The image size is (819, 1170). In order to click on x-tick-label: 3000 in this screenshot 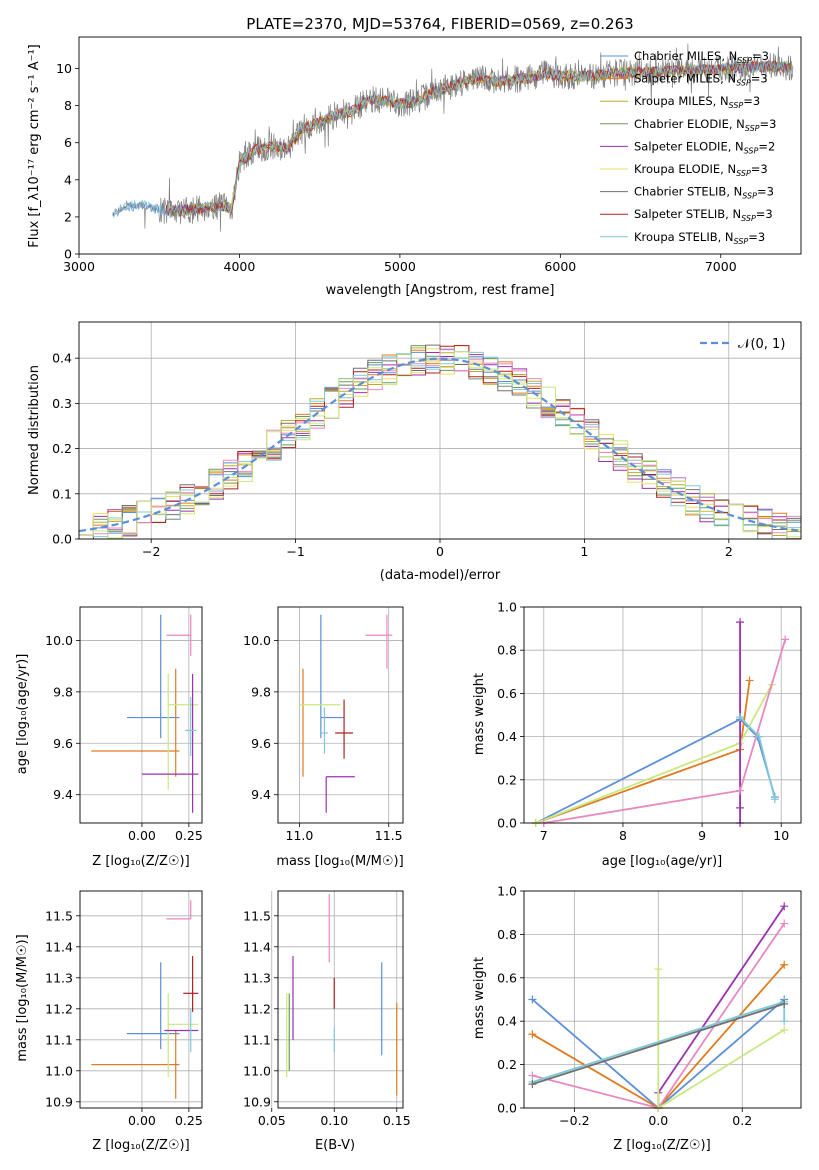, I will do `click(79, 266)`.